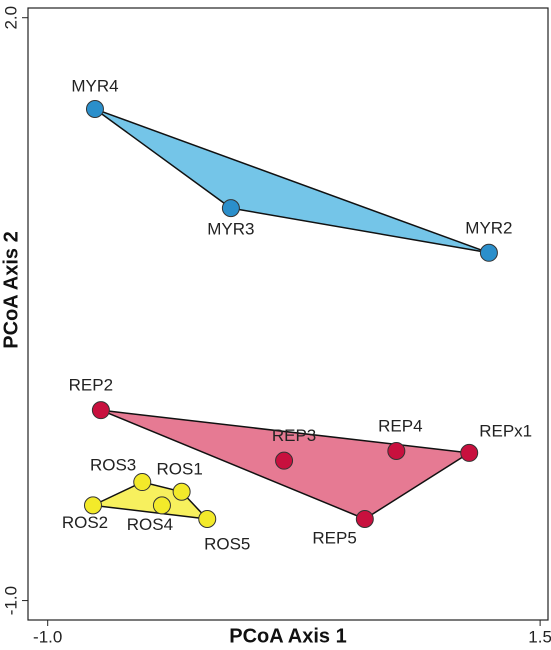  I want to click on y-tick-label: 2.0, so click(10, 18).